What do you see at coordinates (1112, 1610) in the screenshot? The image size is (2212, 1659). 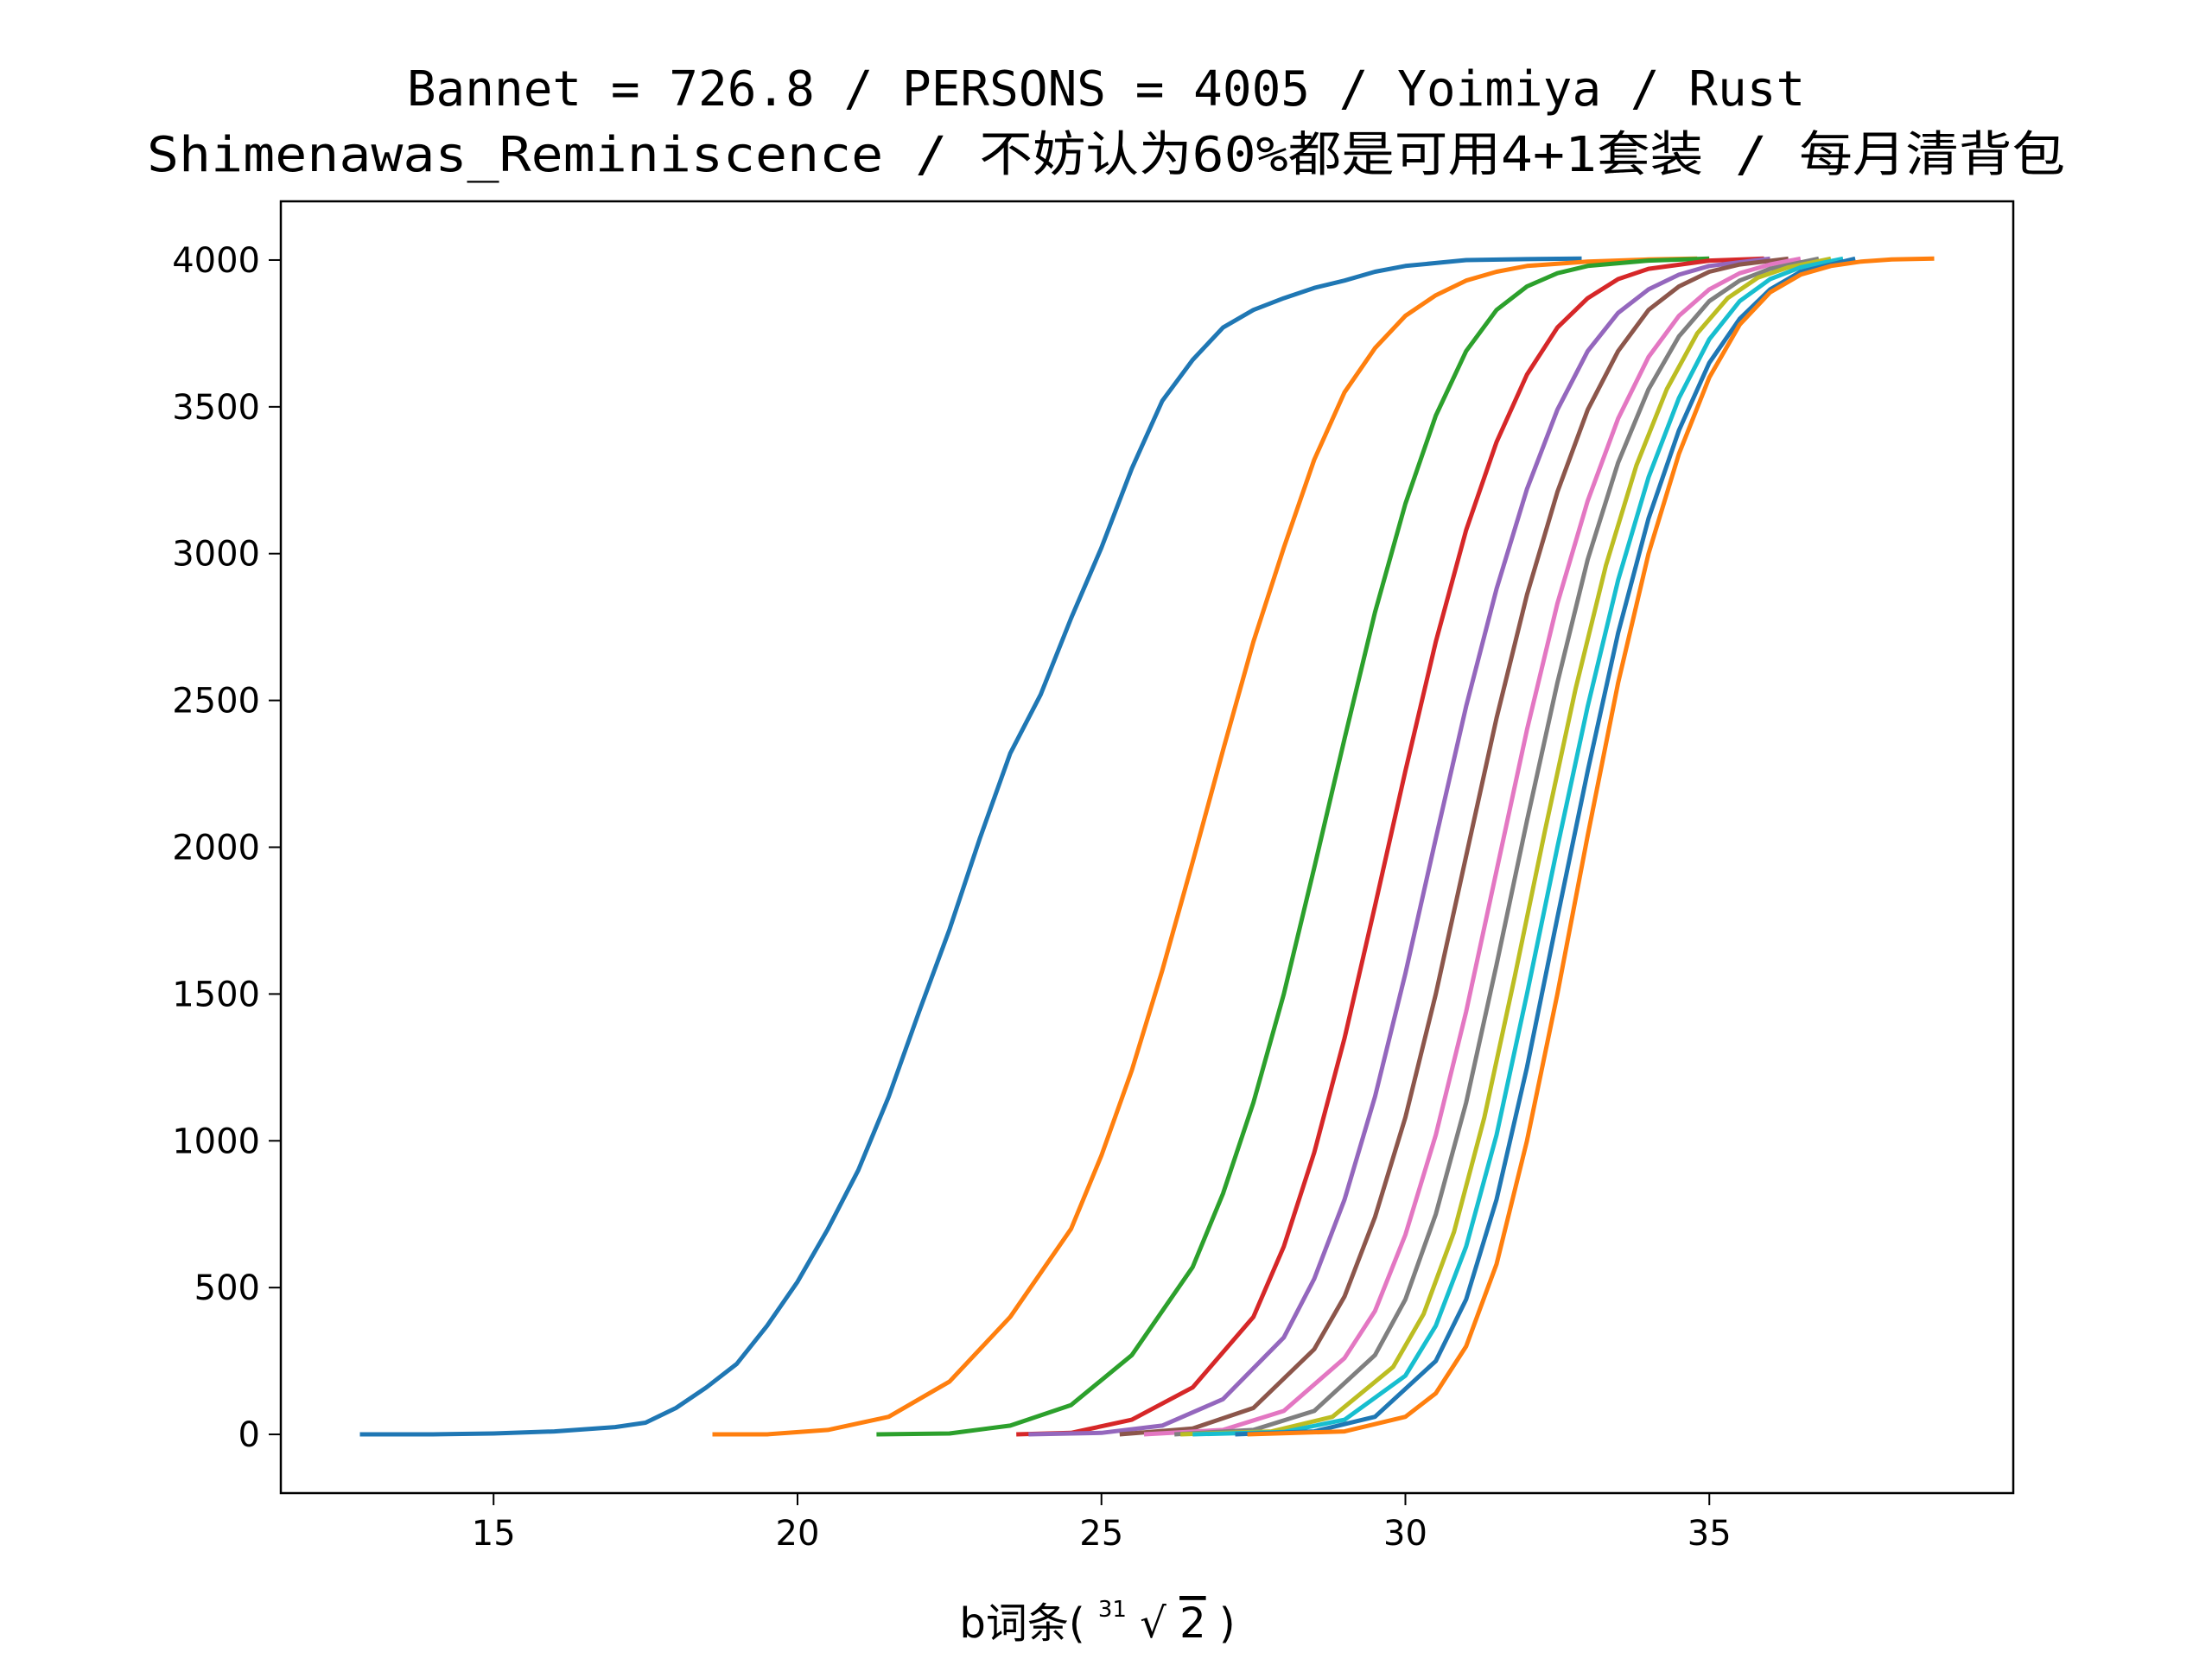 I see `x-axis-label-root-index: 31` at bounding box center [1112, 1610].